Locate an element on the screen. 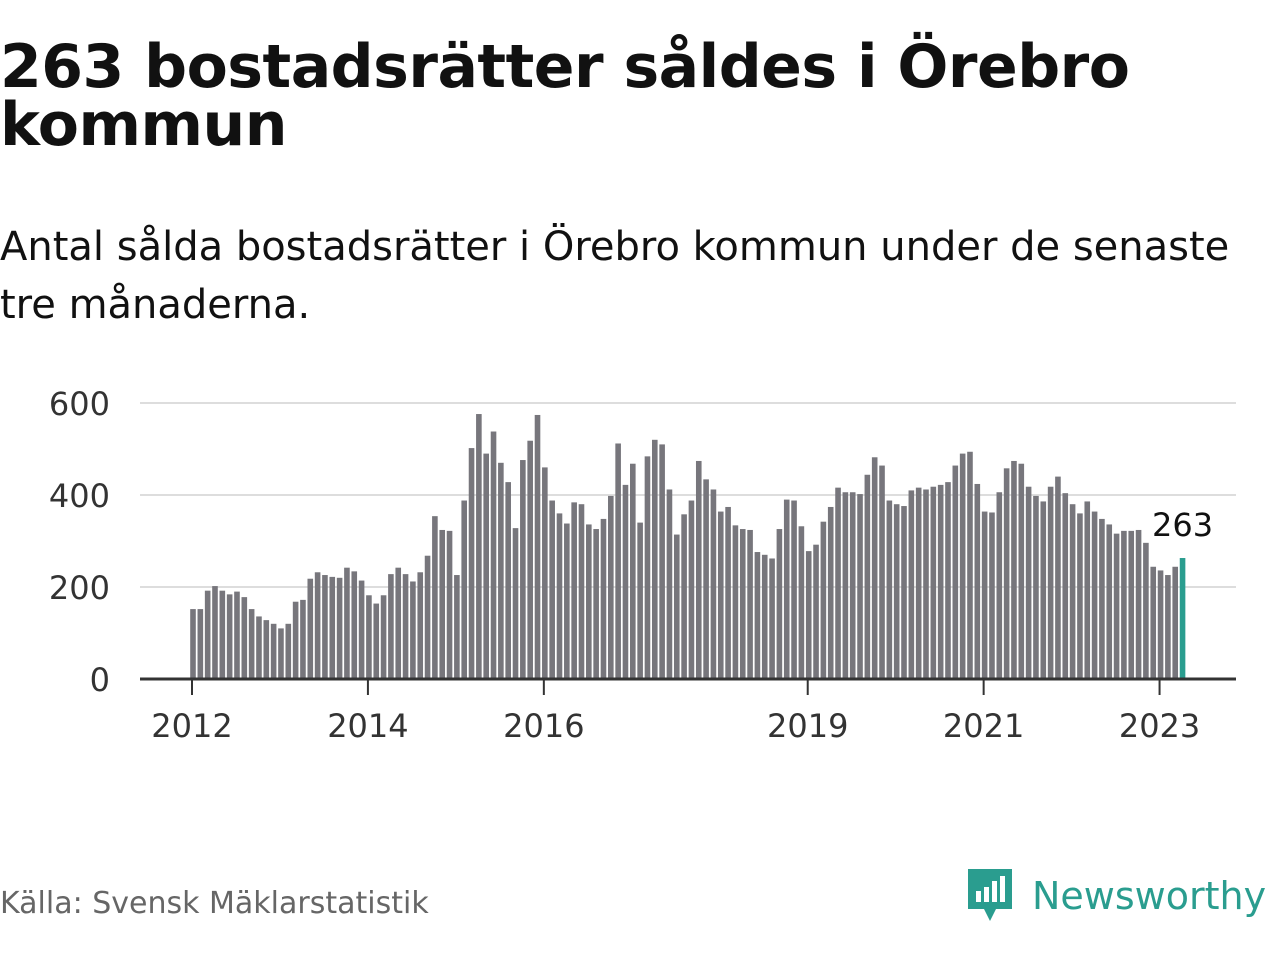 This screenshot has height=960, width=1280. brand-name: Newsworthy is located at coordinates (1149, 896).